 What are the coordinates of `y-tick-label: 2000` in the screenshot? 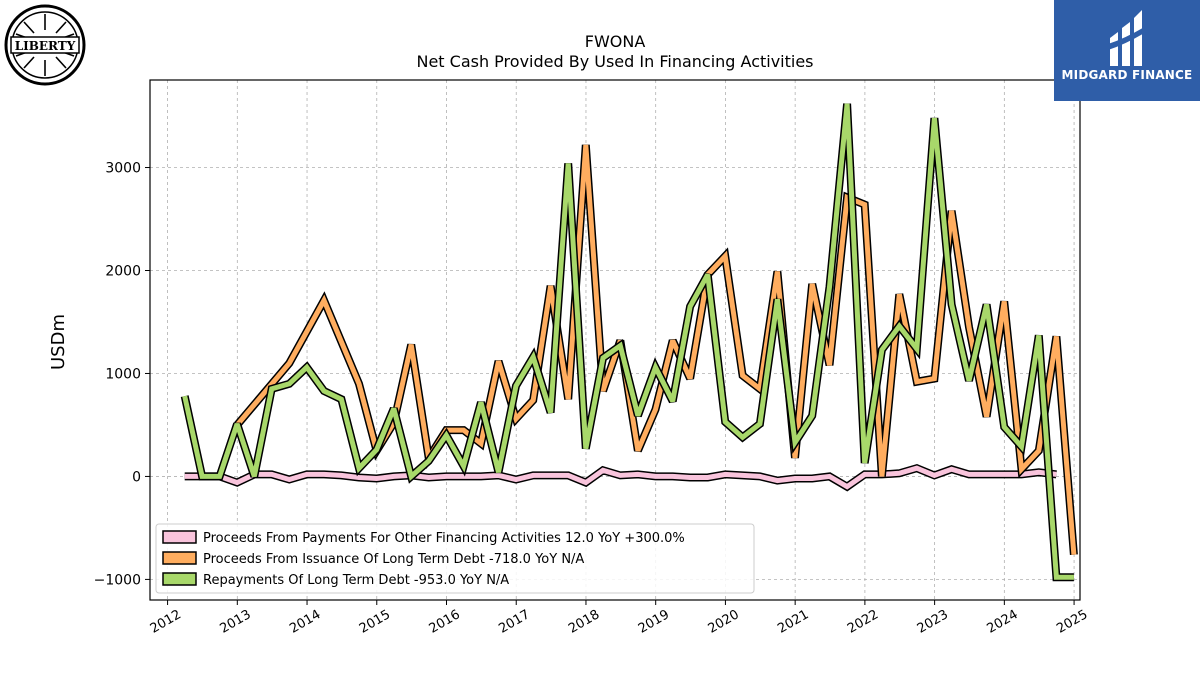 It's located at (123, 271).